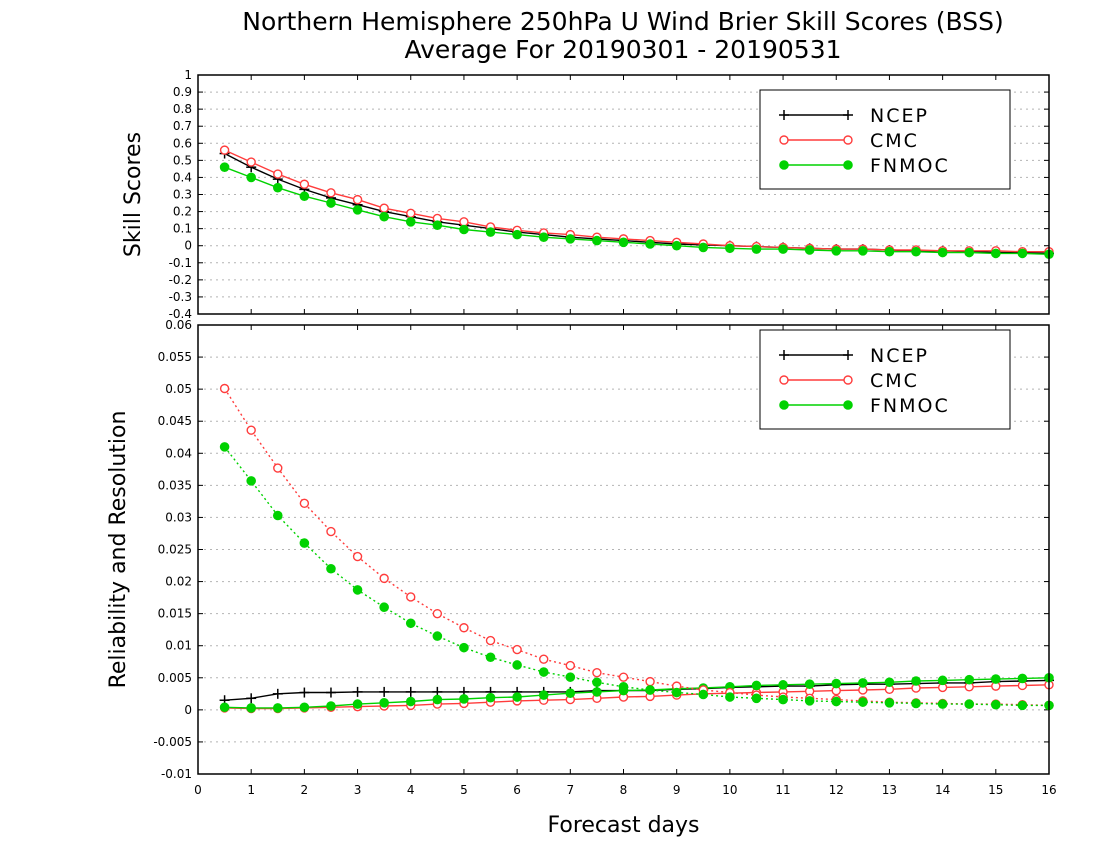 Image resolution: width=1100 pixels, height=850 pixels. I want to click on bottom-ytick-label: 0.045, so click(175, 421).